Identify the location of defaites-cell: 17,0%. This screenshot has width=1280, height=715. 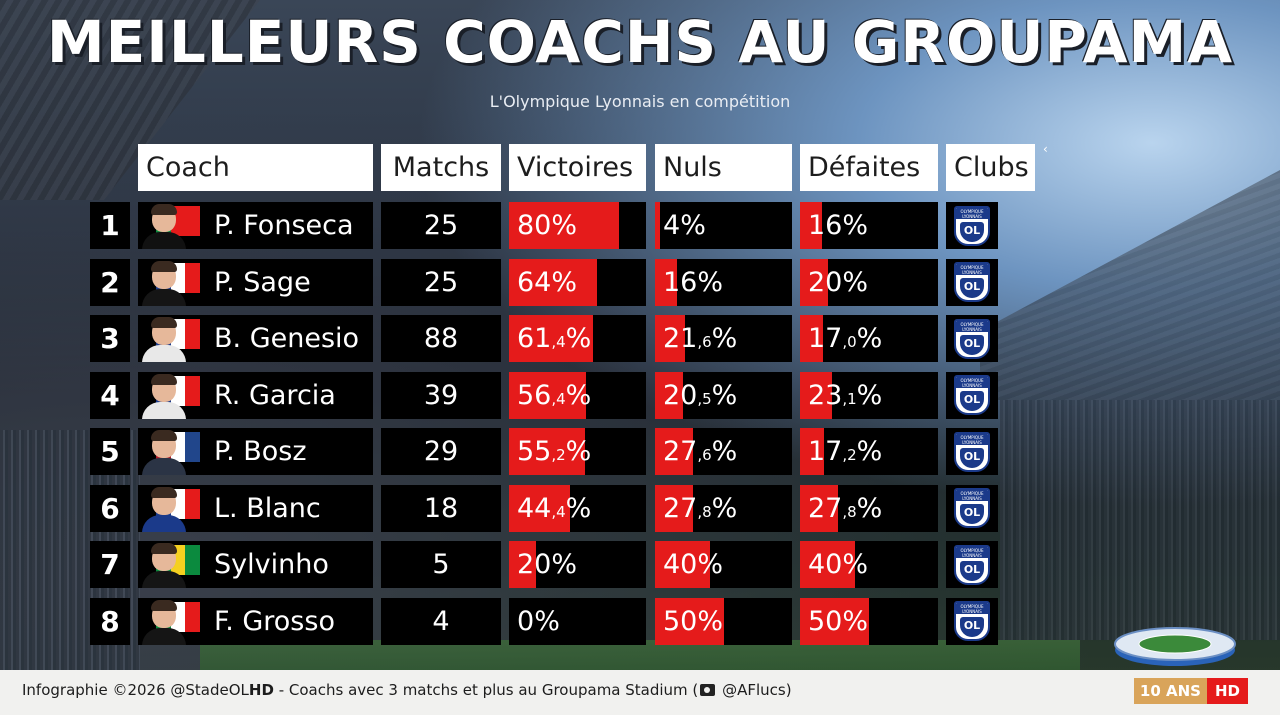
(869, 338).